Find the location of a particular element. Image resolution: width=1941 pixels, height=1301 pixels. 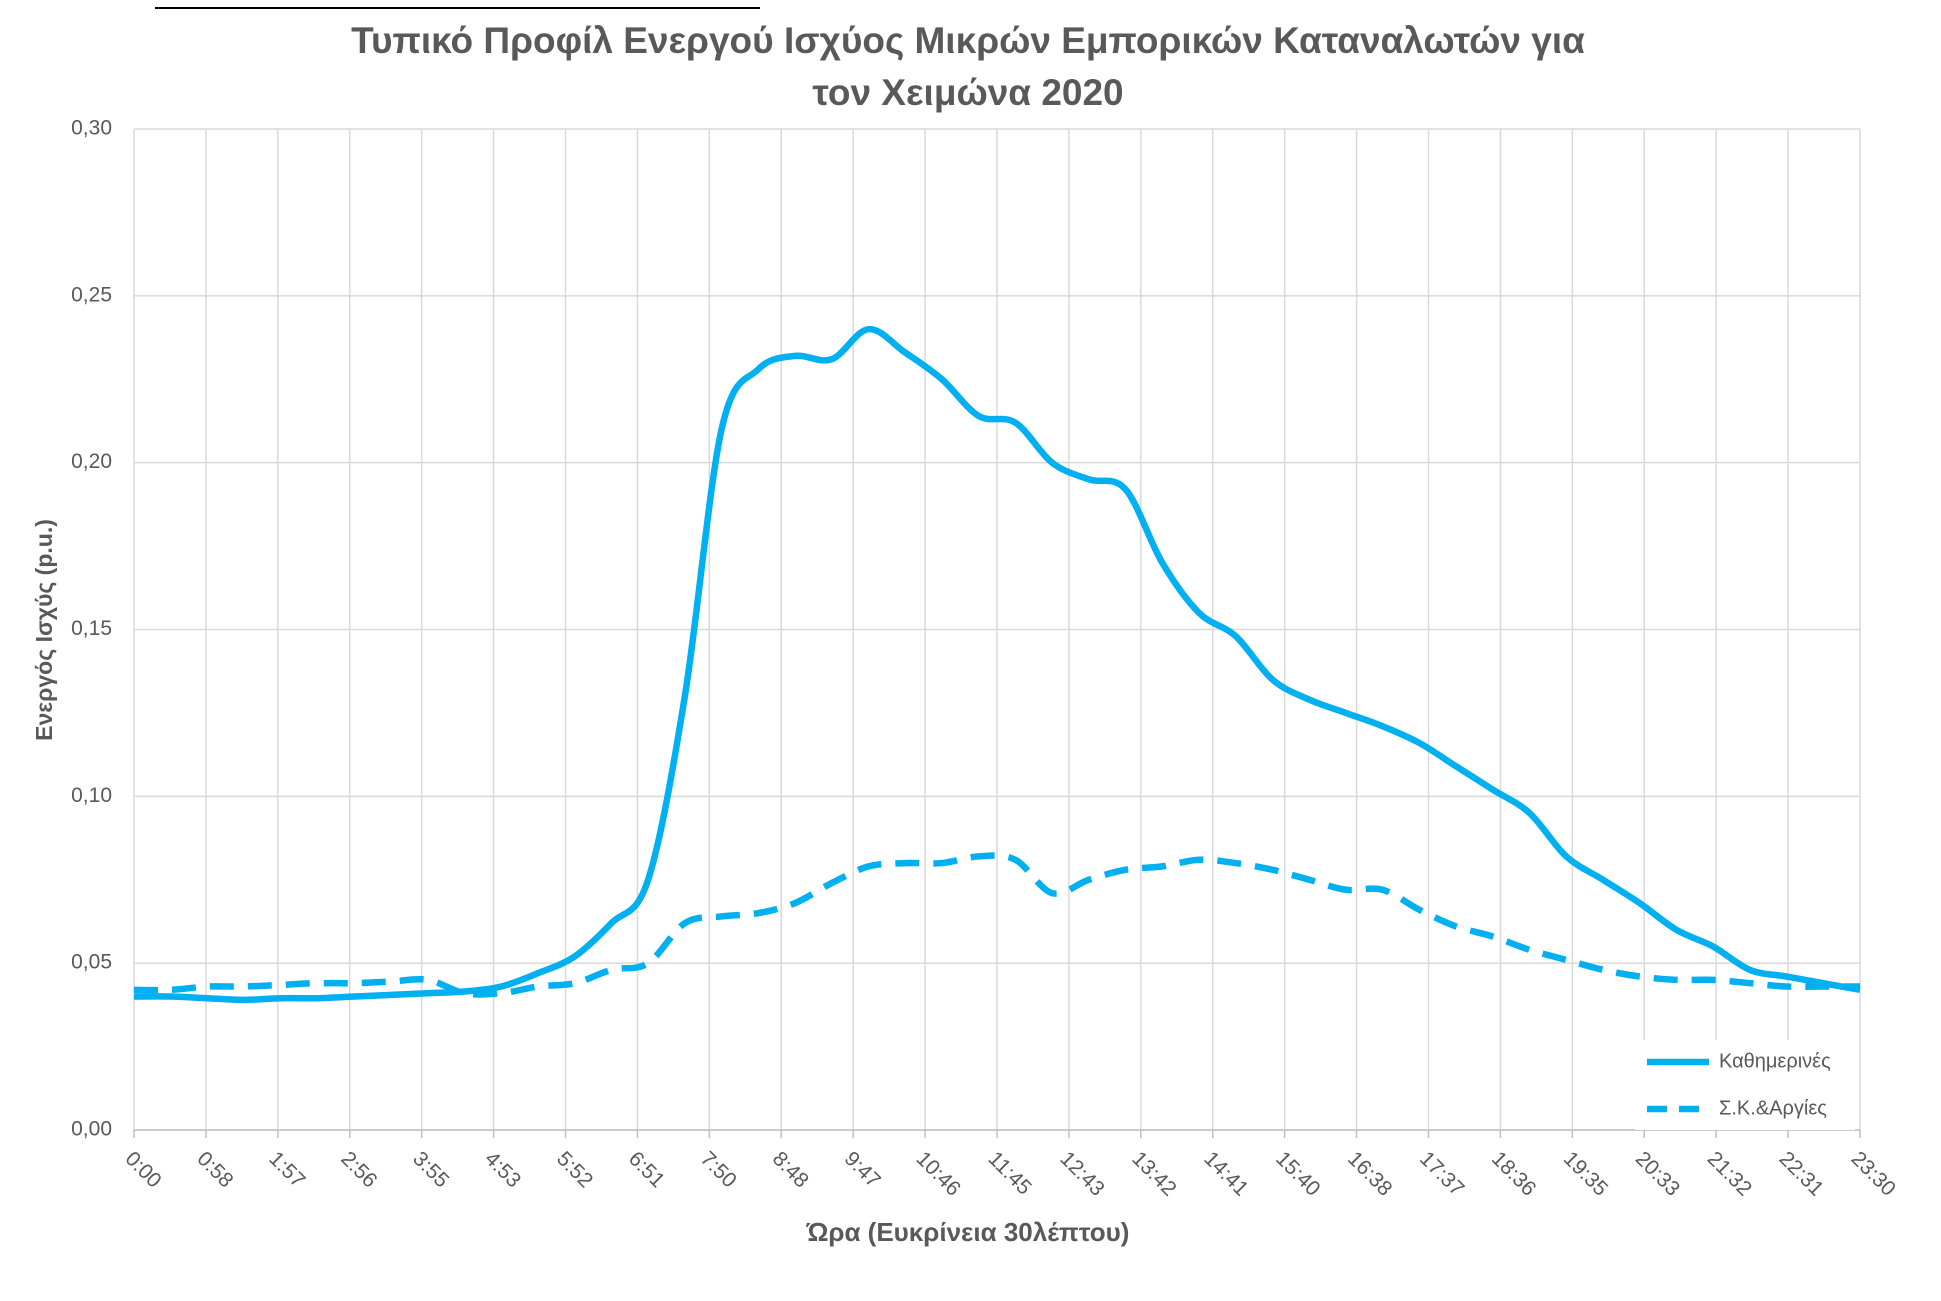

x-tick-label: 1:57 is located at coordinates (286, 1169).